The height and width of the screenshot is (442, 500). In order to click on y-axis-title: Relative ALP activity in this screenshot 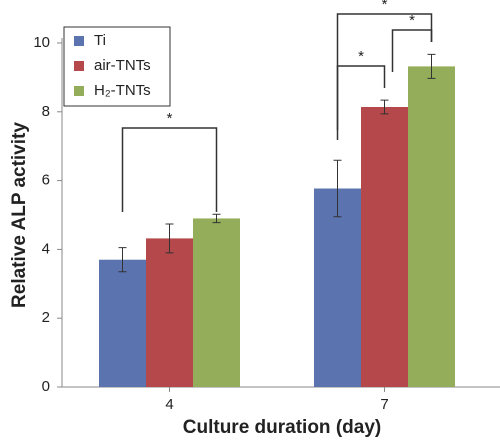, I will do `click(19, 215)`.